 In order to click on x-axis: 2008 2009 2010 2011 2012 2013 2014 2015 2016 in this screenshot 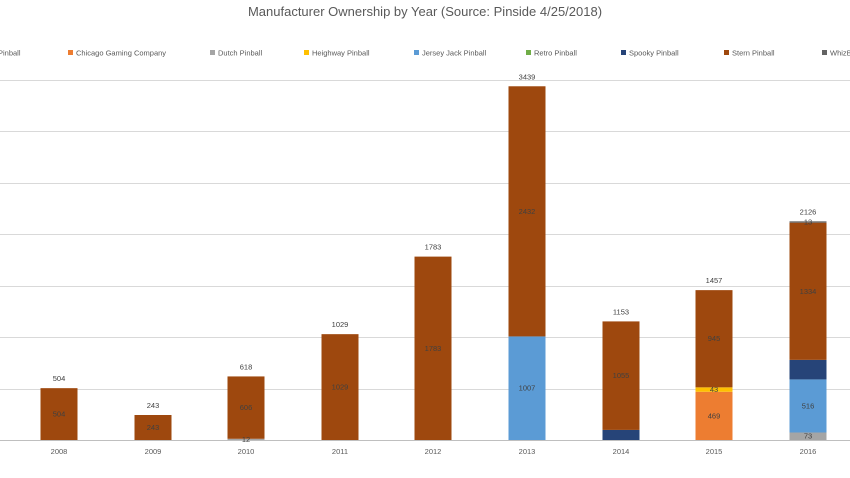, I will do `click(434, 451)`.